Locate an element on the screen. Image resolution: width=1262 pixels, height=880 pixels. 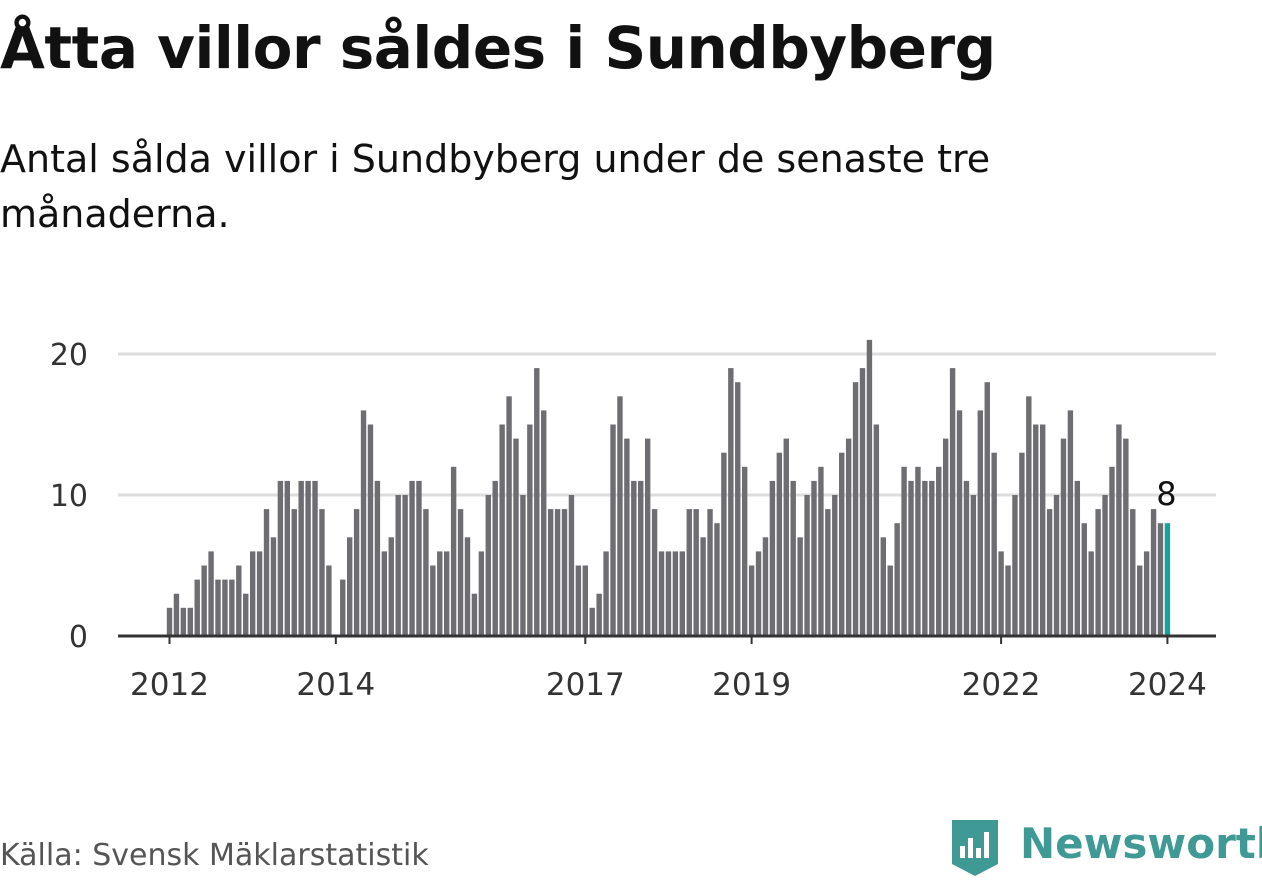
y-axis: 0 10 20 is located at coordinates (69, 496).